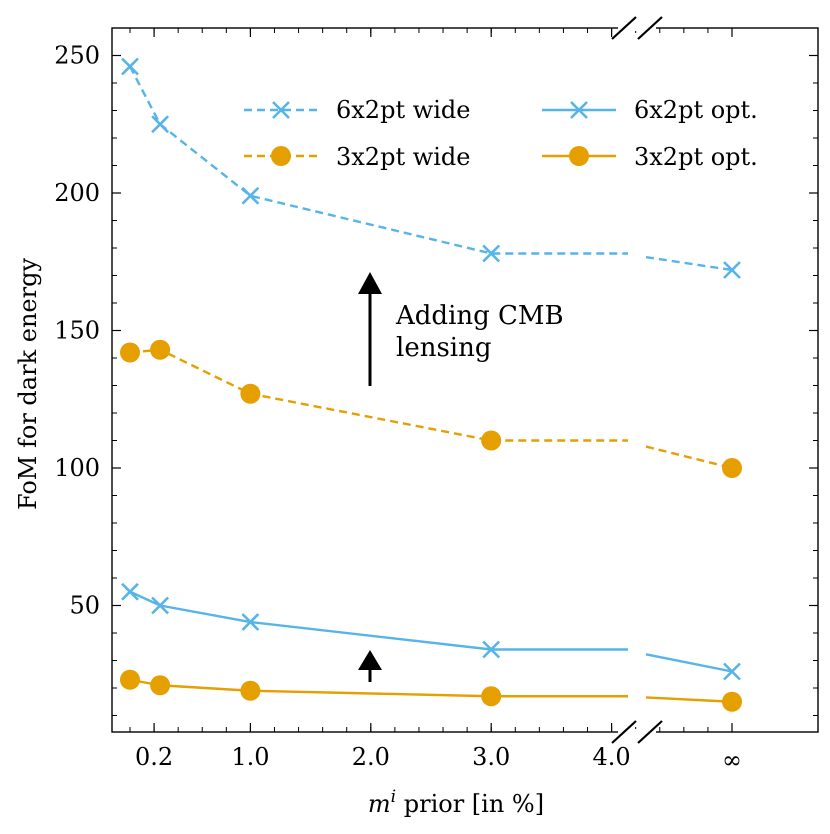 This screenshot has height=834, width=830. I want to click on legend-label-six-wide: 6x2pt wide, so click(403, 110).